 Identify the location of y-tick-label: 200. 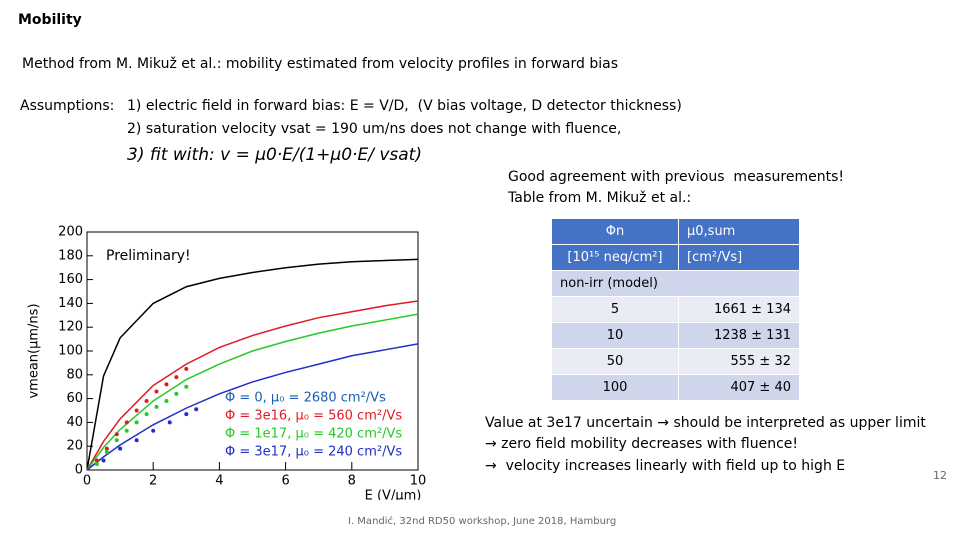
(70, 232).